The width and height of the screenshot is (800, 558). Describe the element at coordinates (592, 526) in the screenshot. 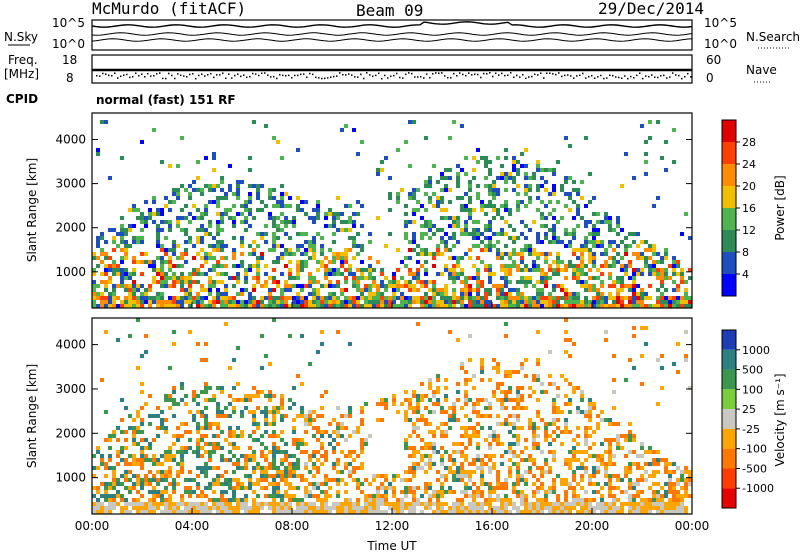

I see `x-tick-label: 20:00` at that location.